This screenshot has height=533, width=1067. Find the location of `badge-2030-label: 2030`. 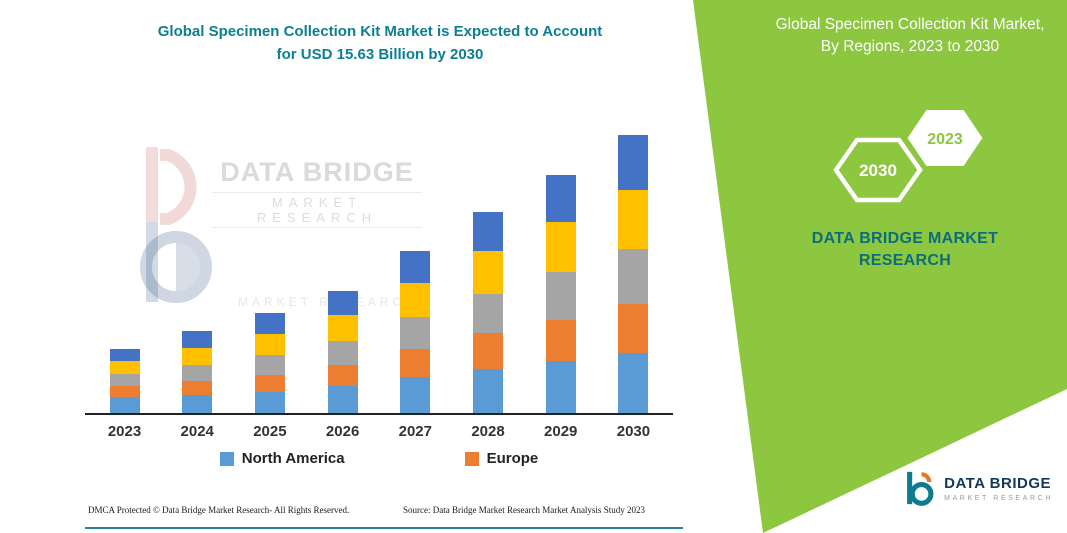

badge-2030-label: 2030 is located at coordinates (878, 170).